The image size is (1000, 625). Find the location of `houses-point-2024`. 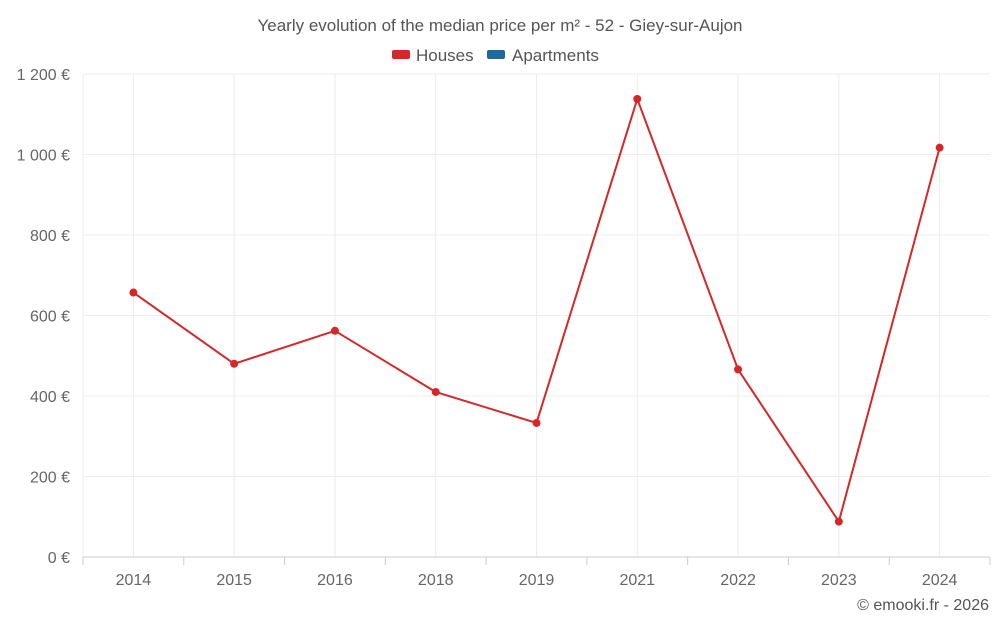

houses-point-2024 is located at coordinates (939, 147).